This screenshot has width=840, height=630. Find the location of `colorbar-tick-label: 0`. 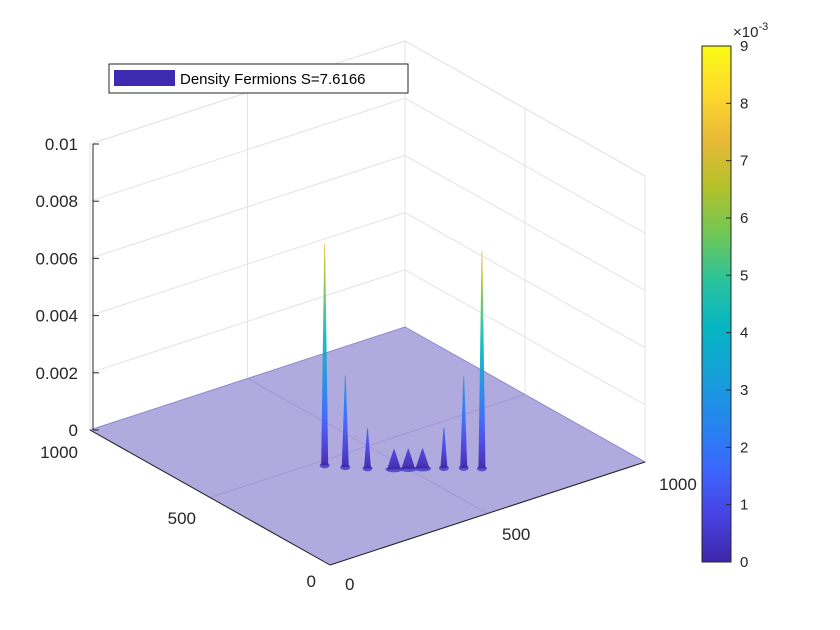

colorbar-tick-label: 0 is located at coordinates (744, 562).